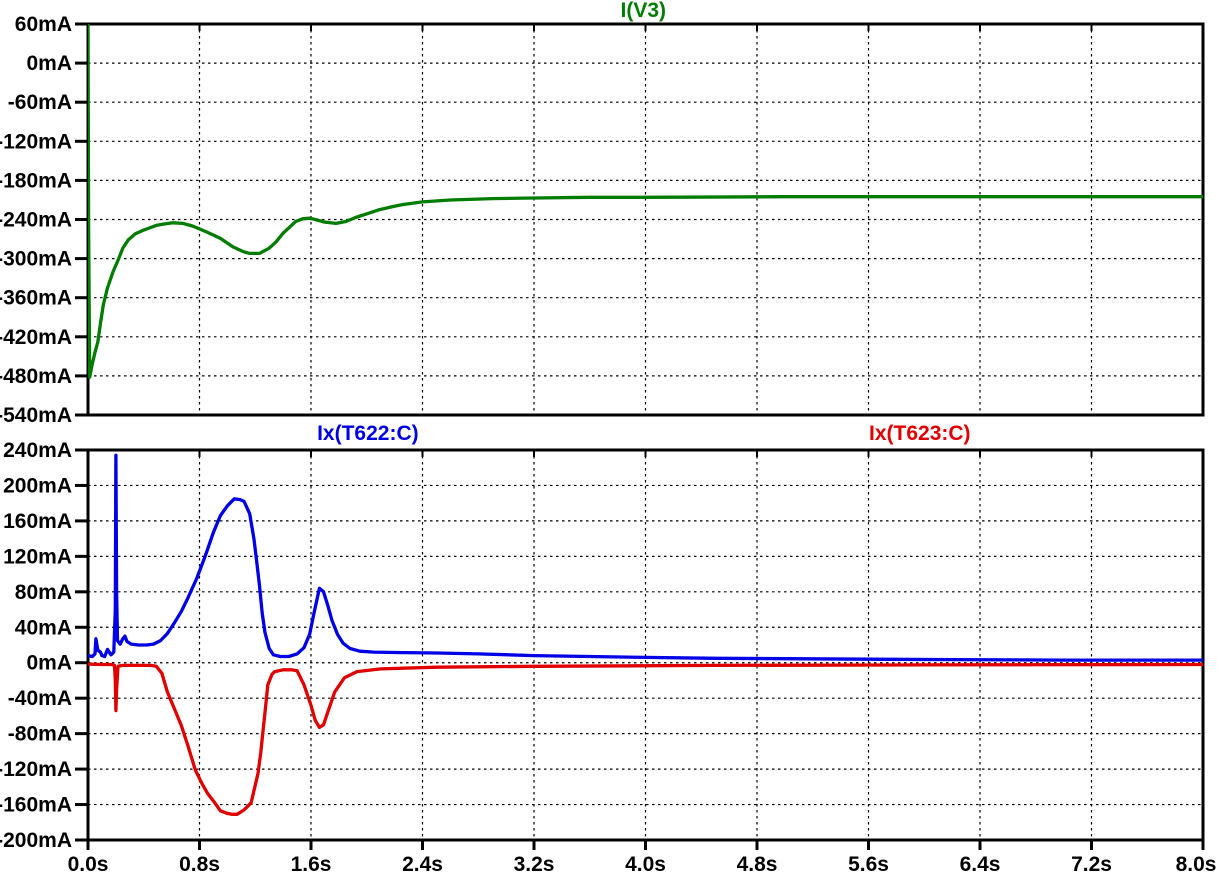 Image resolution: width=1222 pixels, height=879 pixels. What do you see at coordinates (36, 259) in the screenshot?
I see `y-tick-label: -300mA` at bounding box center [36, 259].